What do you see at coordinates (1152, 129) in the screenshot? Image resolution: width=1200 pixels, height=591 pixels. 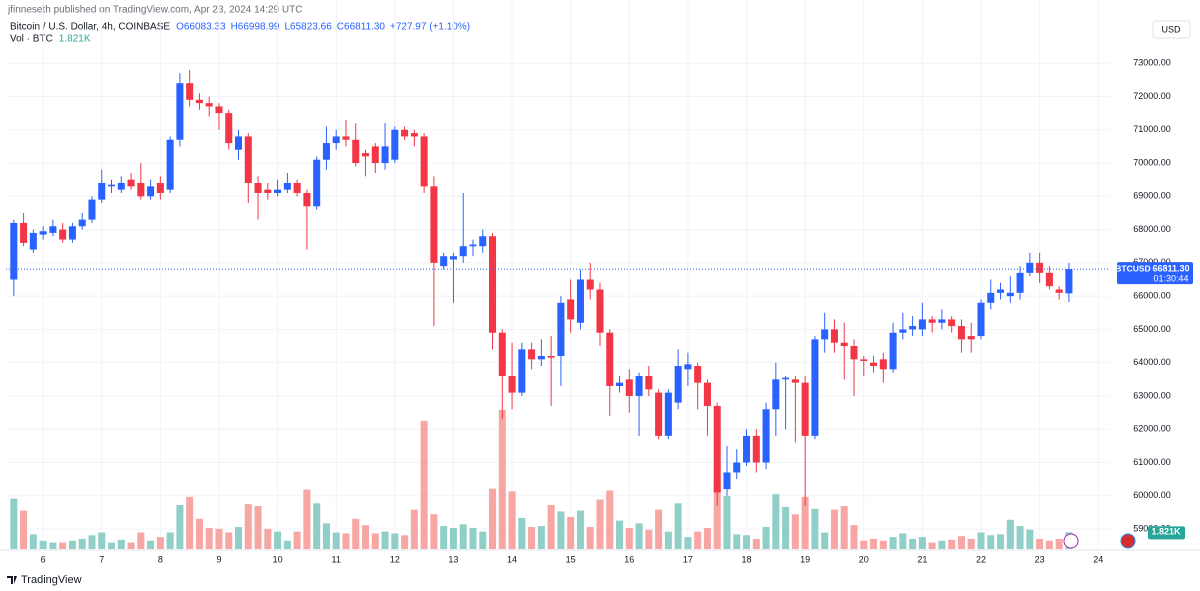 I see `y-tick-label: 71000.00` at bounding box center [1152, 129].